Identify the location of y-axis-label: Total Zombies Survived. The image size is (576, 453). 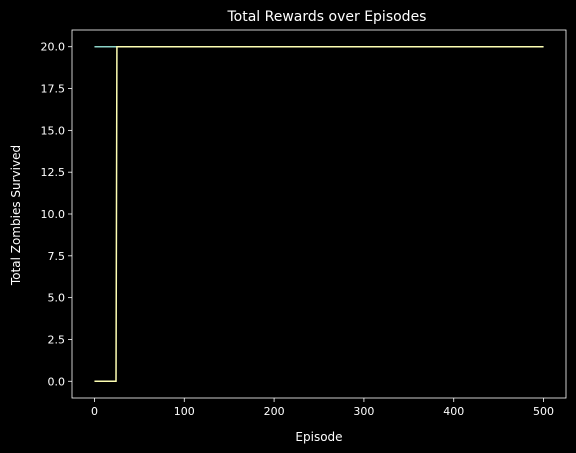
(16, 215).